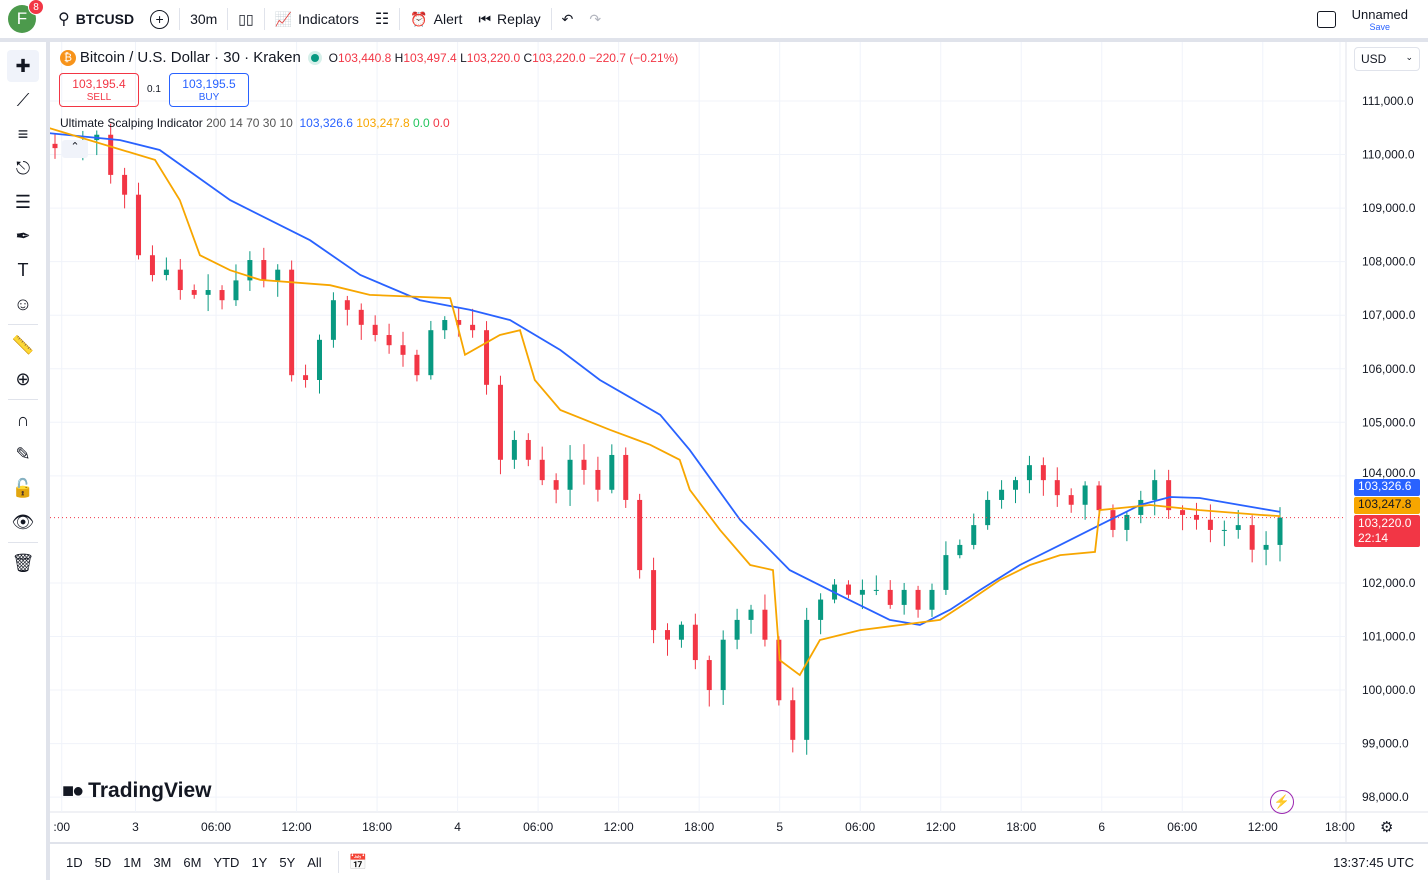 Image resolution: width=1428 pixels, height=880 pixels. I want to click on range-3m: 3M, so click(162, 862).